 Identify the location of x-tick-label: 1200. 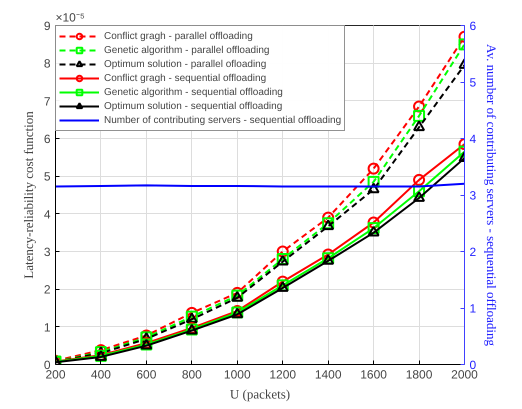
(282, 375).